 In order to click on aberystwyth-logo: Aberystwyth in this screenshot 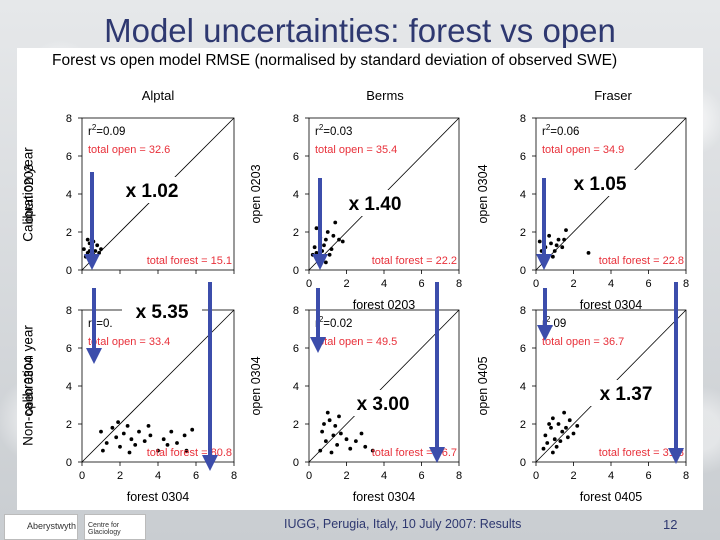, I will do `click(41, 527)`.